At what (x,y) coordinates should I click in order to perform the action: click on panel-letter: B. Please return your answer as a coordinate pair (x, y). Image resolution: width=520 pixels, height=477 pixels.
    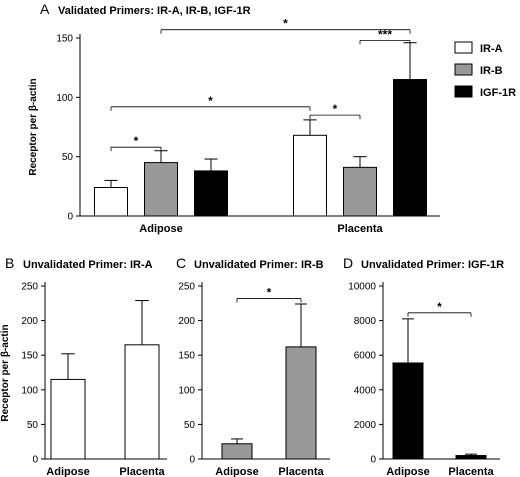
    Looking at the image, I should click on (9, 263).